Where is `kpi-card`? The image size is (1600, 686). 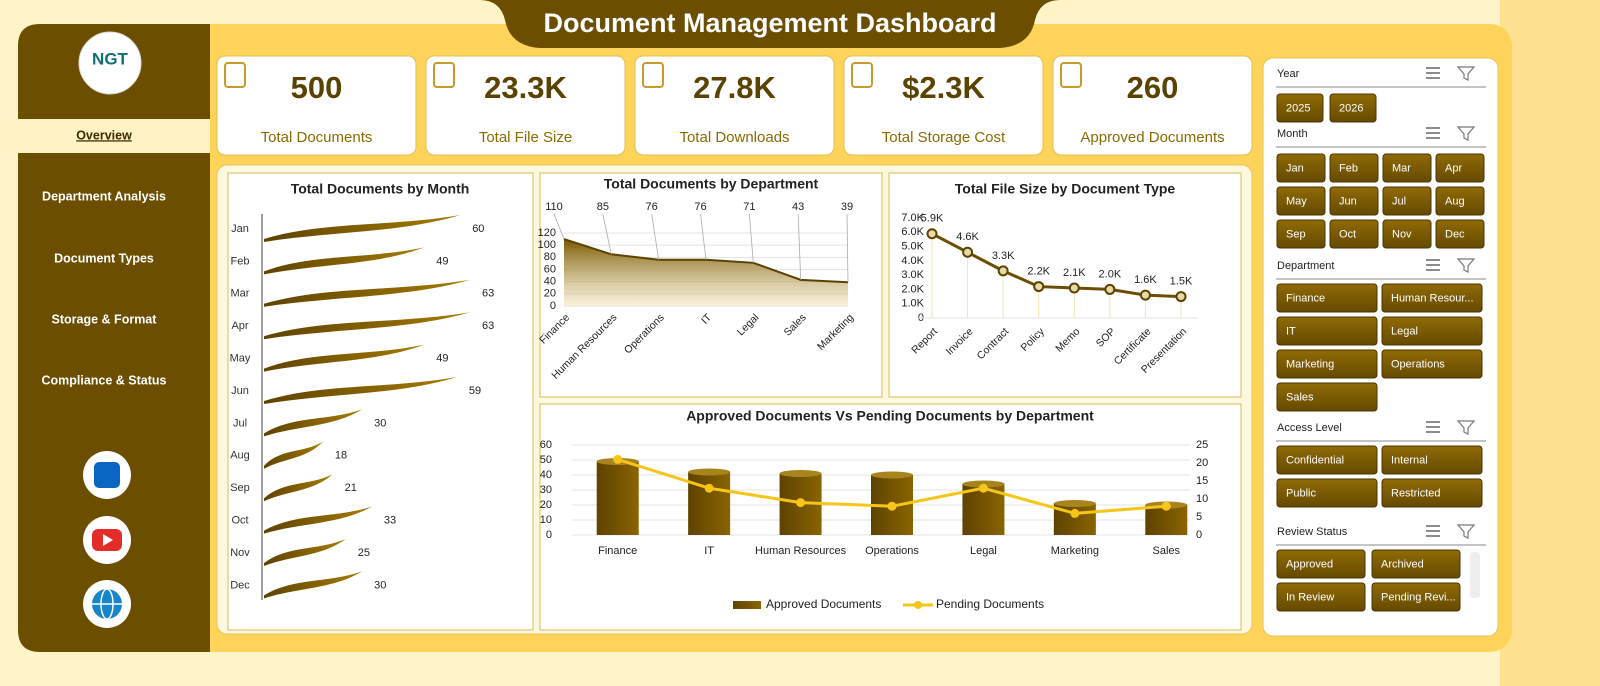
kpi-card is located at coordinates (316, 105).